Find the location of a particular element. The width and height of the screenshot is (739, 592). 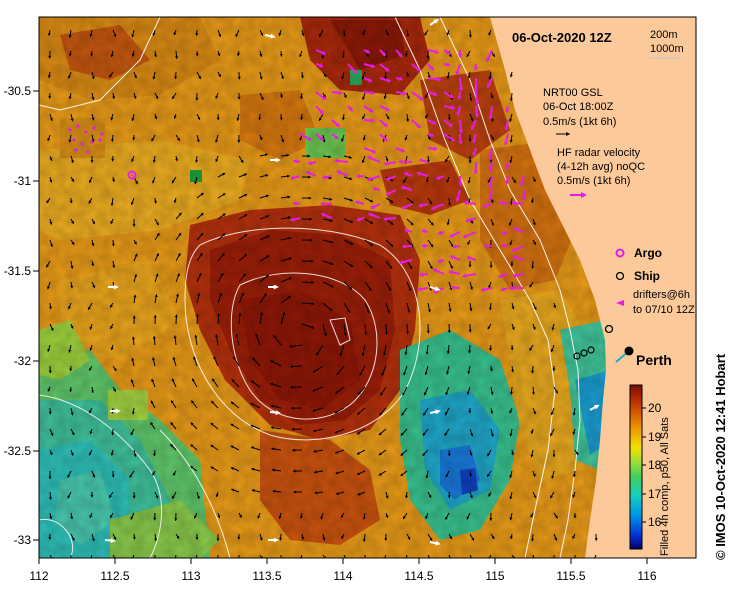

lat-tick-label: -33 is located at coordinates (23, 540).